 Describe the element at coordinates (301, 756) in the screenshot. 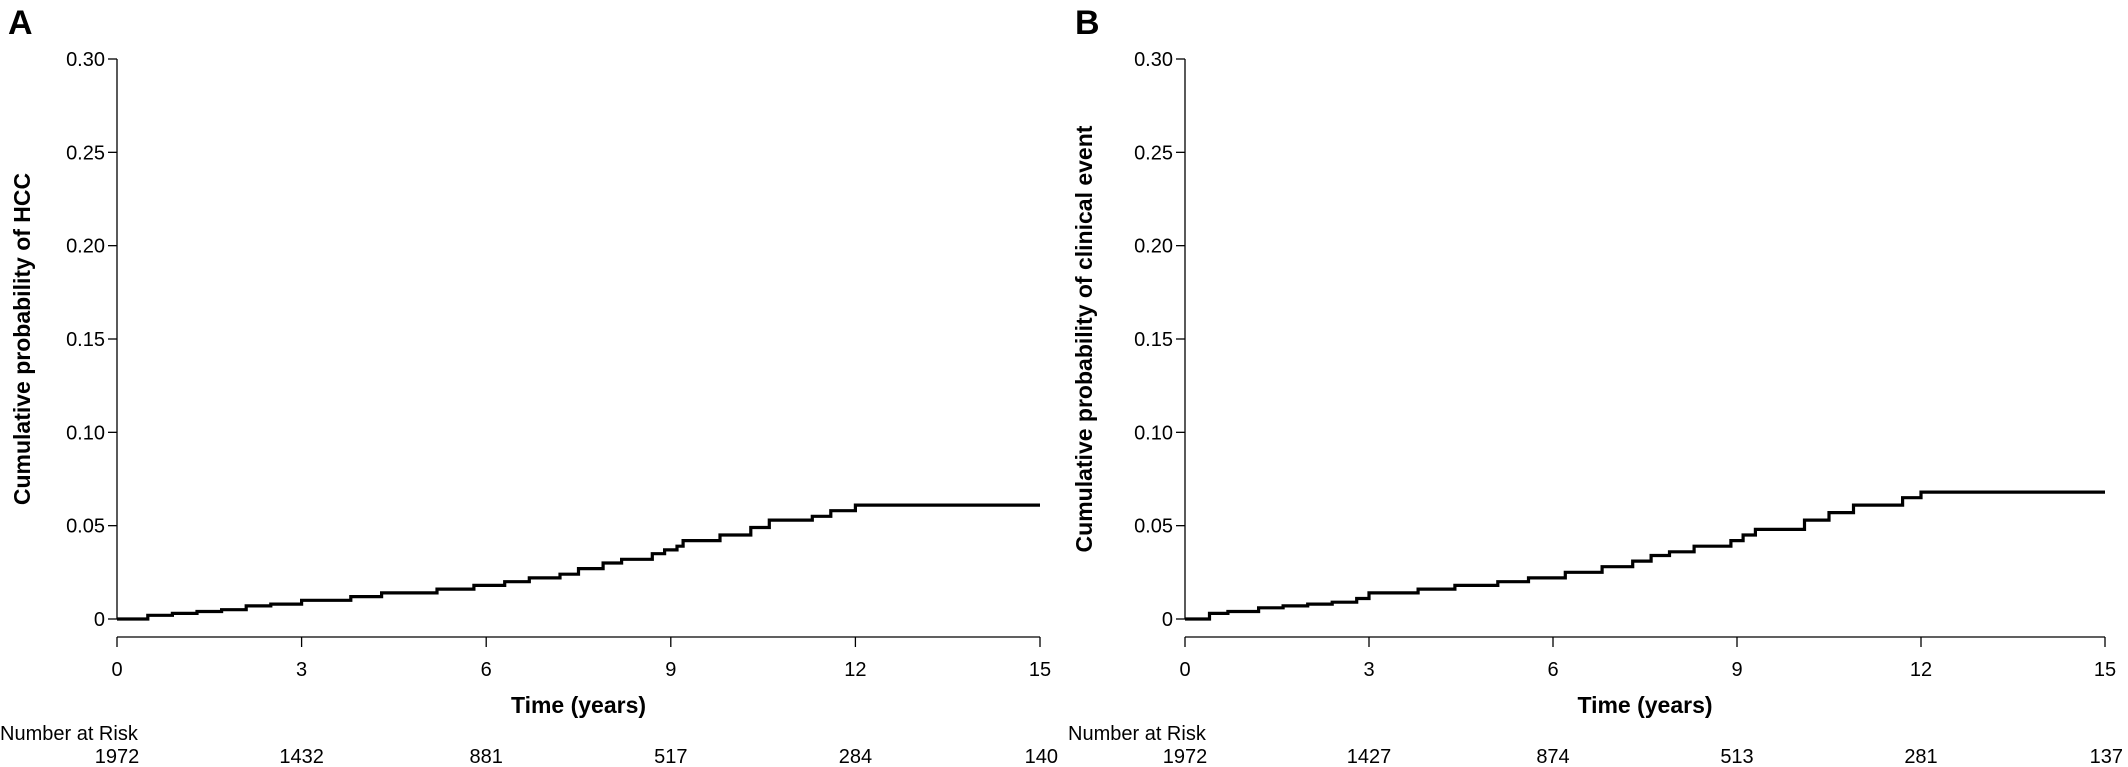

I see `number-at-risk-value: 1432` at that location.